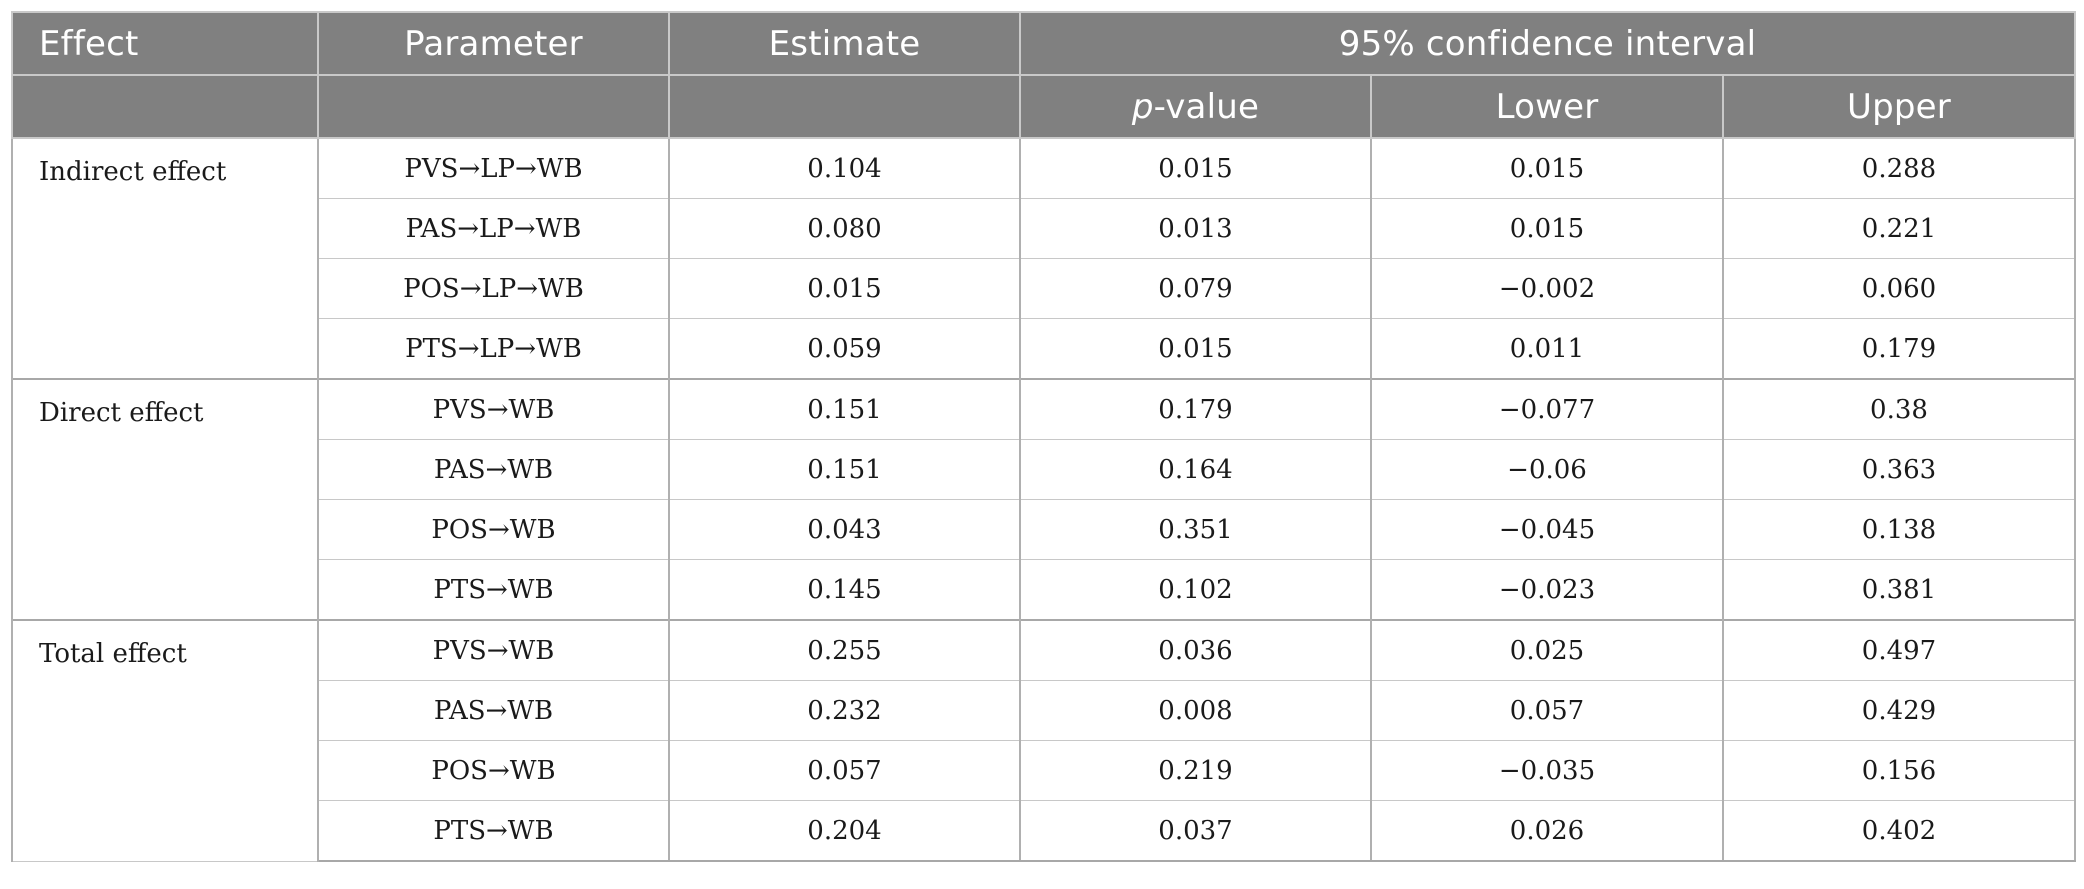 Image resolution: width=2084 pixels, height=889 pixels. I want to click on upper-cell: 0.156, so click(1899, 770).